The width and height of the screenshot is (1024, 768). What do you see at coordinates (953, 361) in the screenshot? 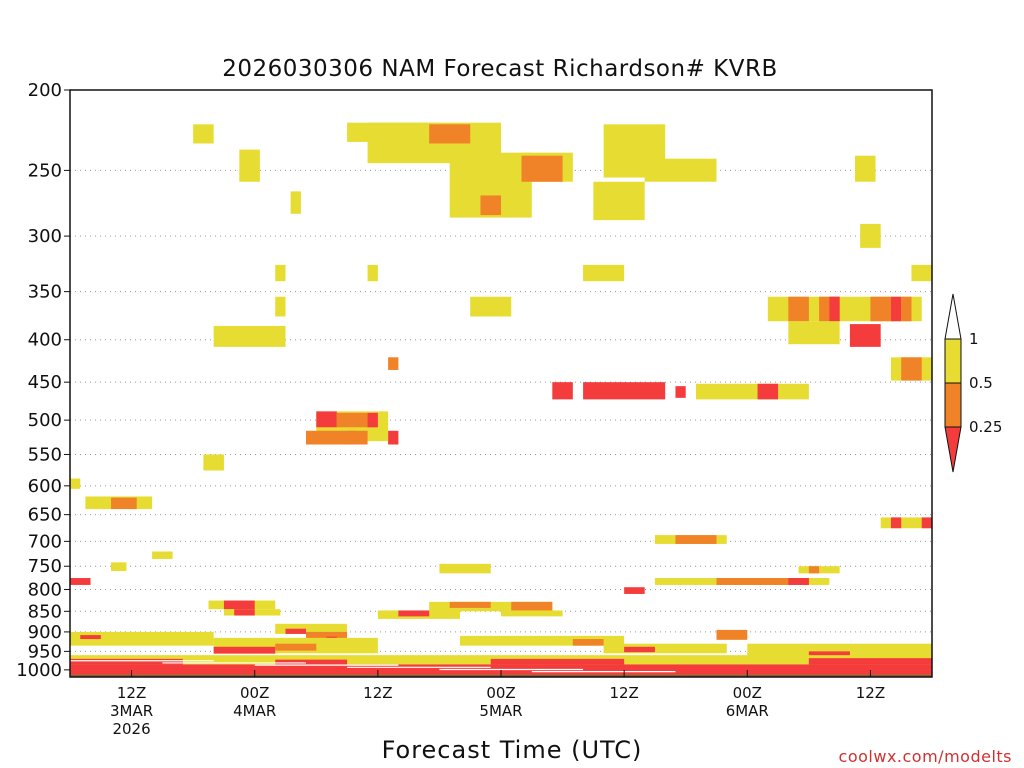
I see `legend-box-high` at bounding box center [953, 361].